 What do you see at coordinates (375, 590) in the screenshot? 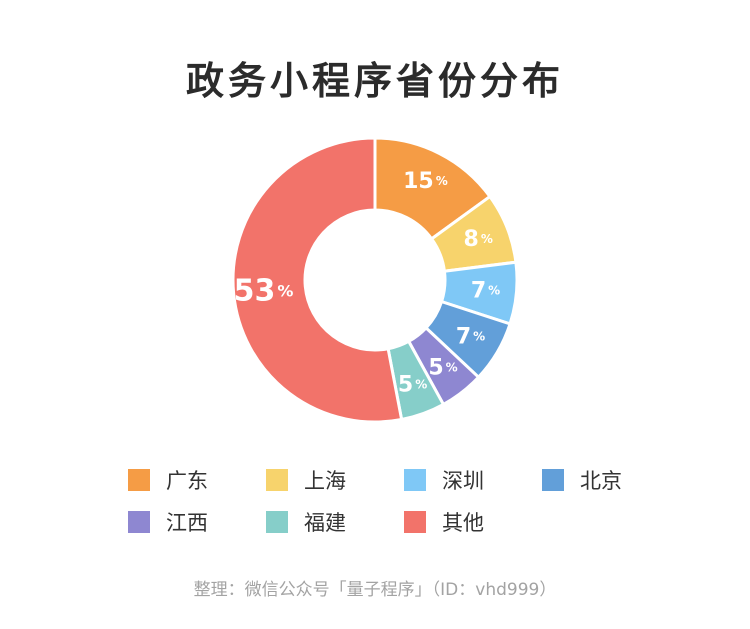
I see `footer-credit: 整理：微信公众号「量子程序」（ID：vhd999）` at bounding box center [375, 590].